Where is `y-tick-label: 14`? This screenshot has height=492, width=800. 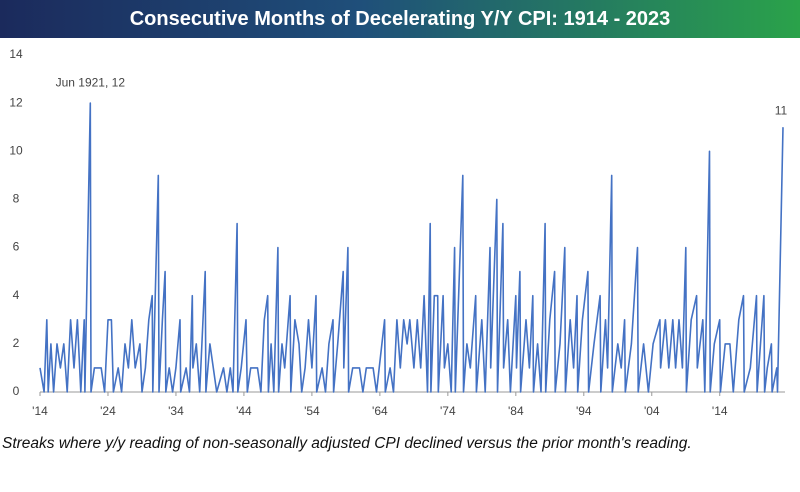
y-tick-label: 14 is located at coordinates (16, 54).